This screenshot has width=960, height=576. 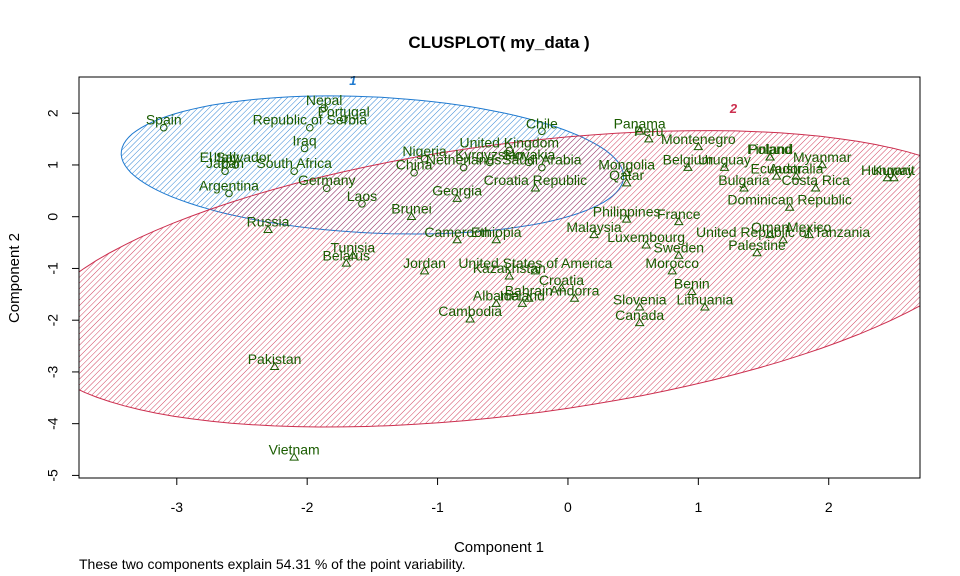 I want to click on point-label: Iceland, so click(x=522, y=296).